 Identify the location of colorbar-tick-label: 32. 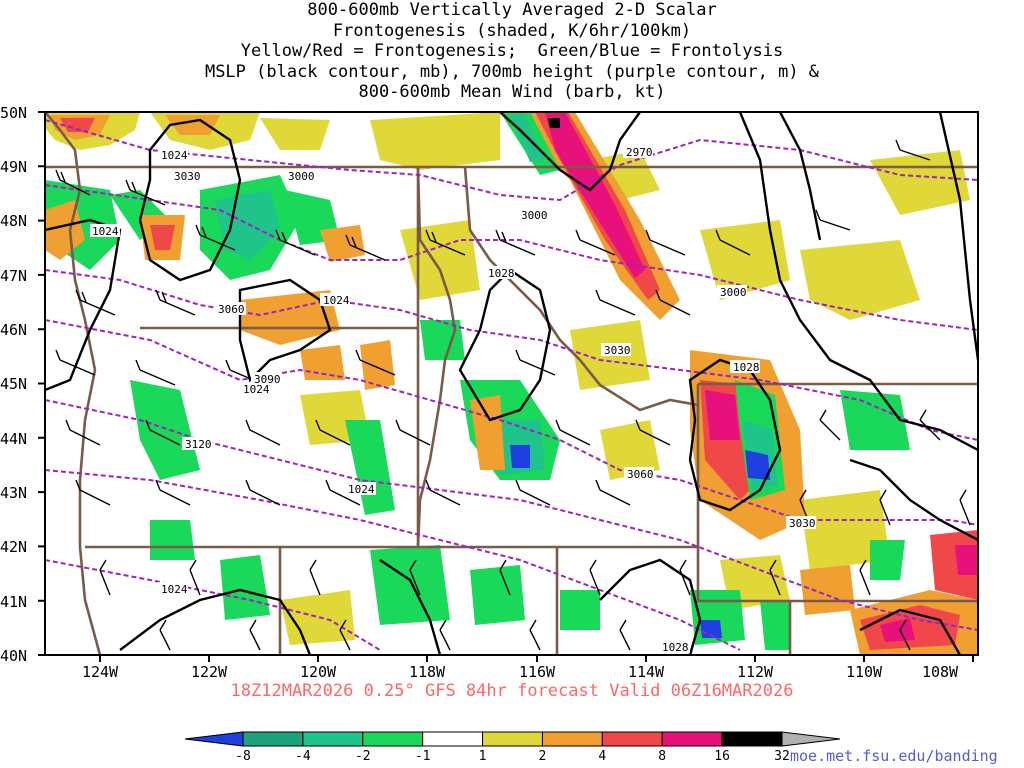
(782, 756).